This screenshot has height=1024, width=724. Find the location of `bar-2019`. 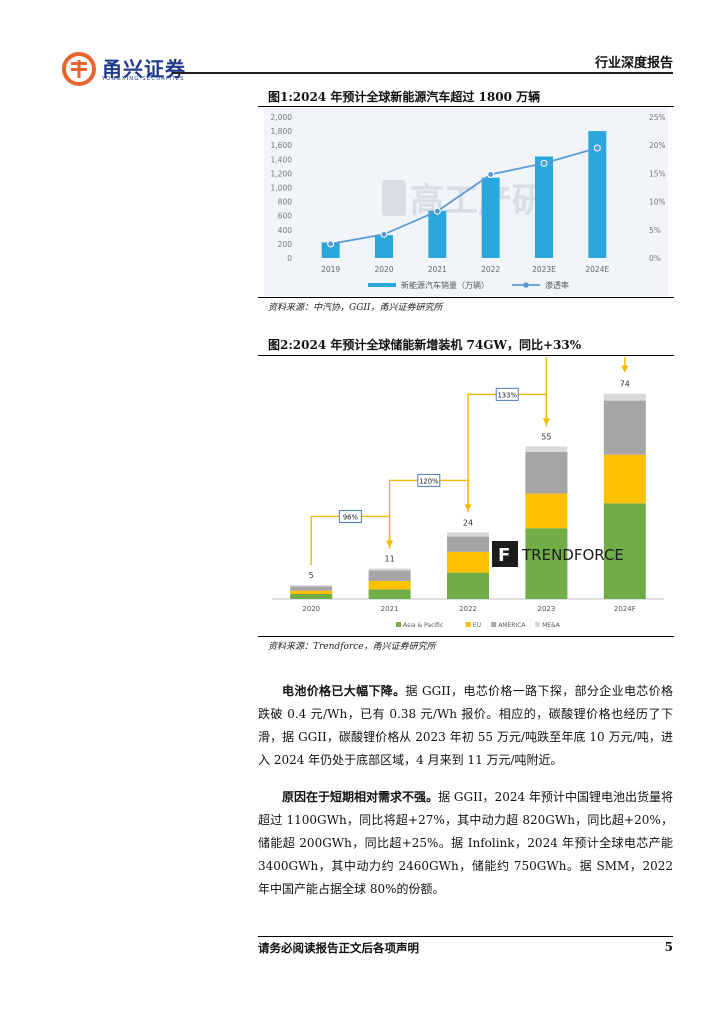

bar-2019 is located at coordinates (330, 250).